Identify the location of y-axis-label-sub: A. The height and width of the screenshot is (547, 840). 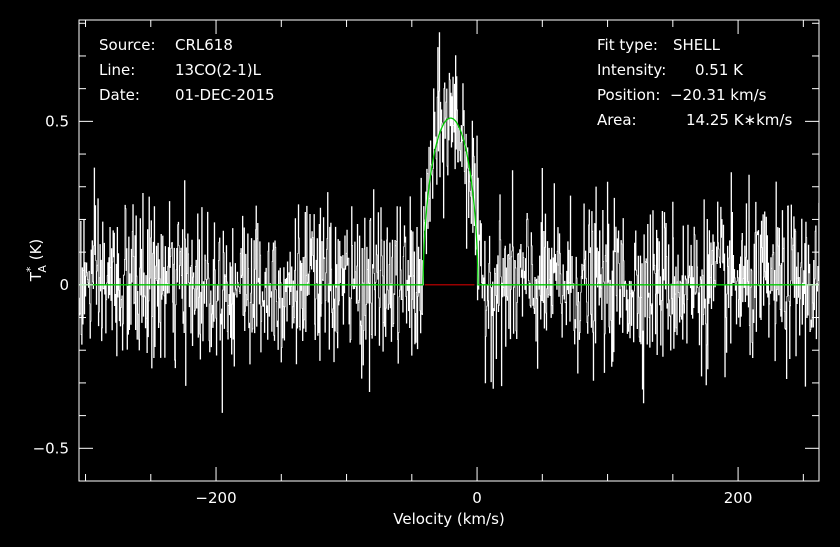
(42, 269).